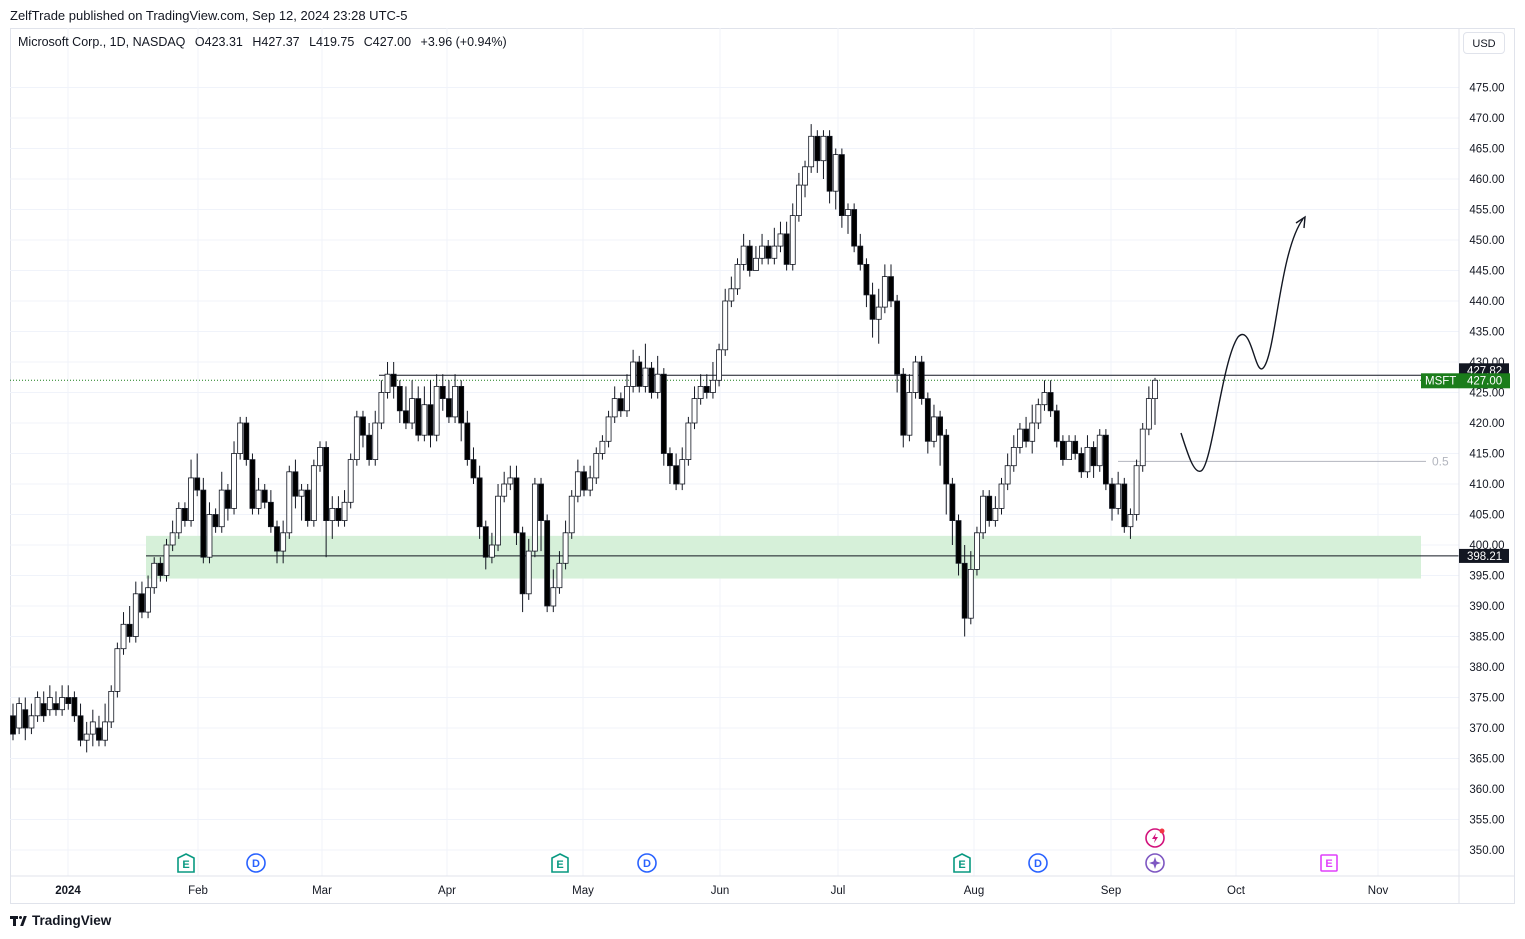 The height and width of the screenshot is (939, 1525). Describe the element at coordinates (186, 863) in the screenshot. I see `earnings-marker-jan: E` at that location.